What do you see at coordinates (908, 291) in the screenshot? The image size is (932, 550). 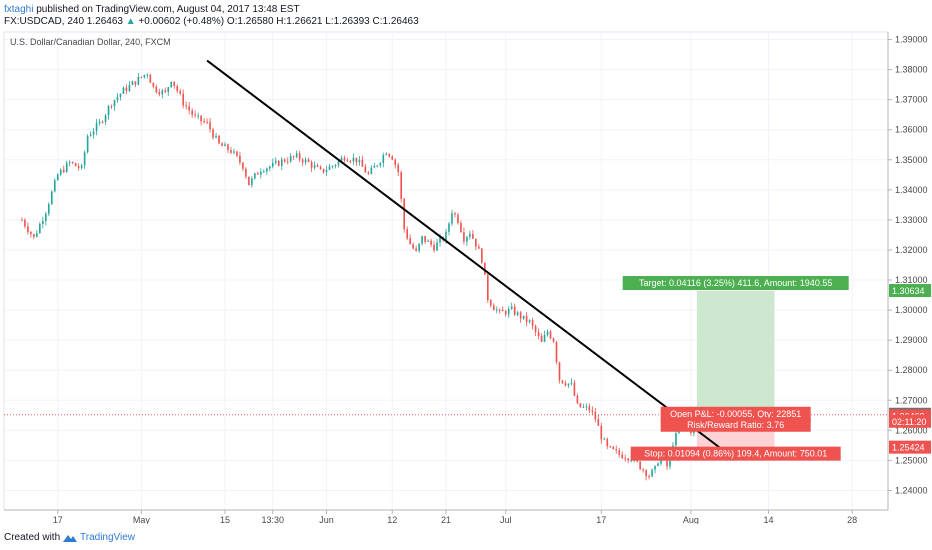 I see `price-tag-label: 1.30634` at bounding box center [908, 291].